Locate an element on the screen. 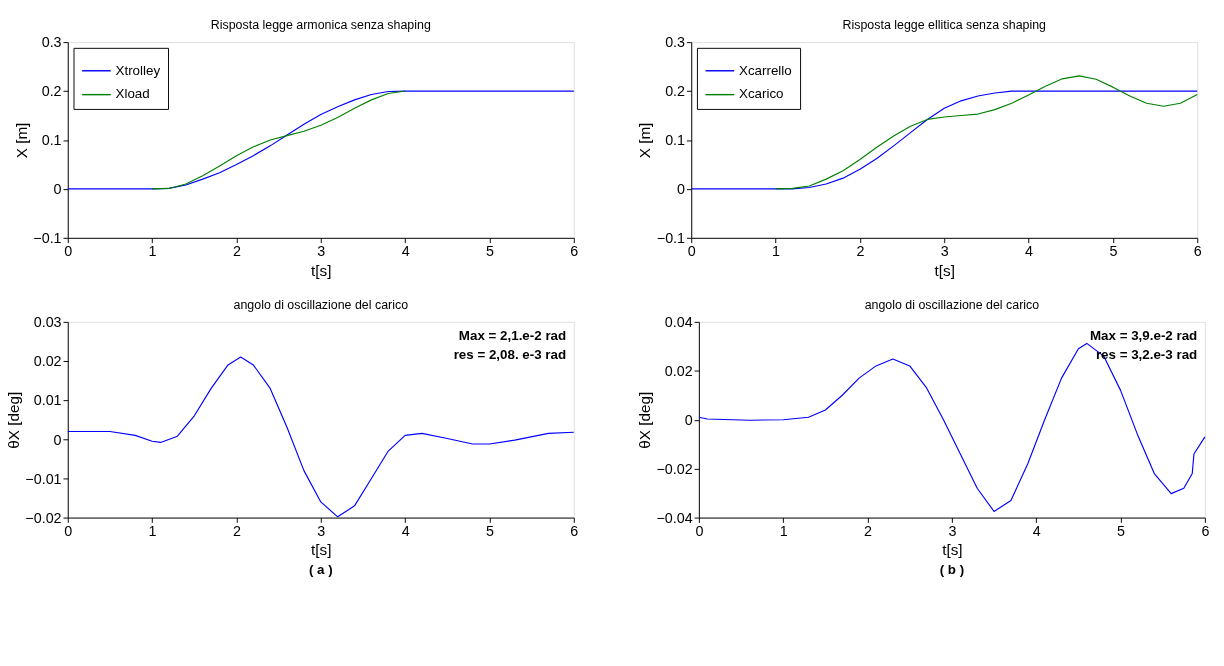  legend-label: Xcarrello is located at coordinates (765, 70).